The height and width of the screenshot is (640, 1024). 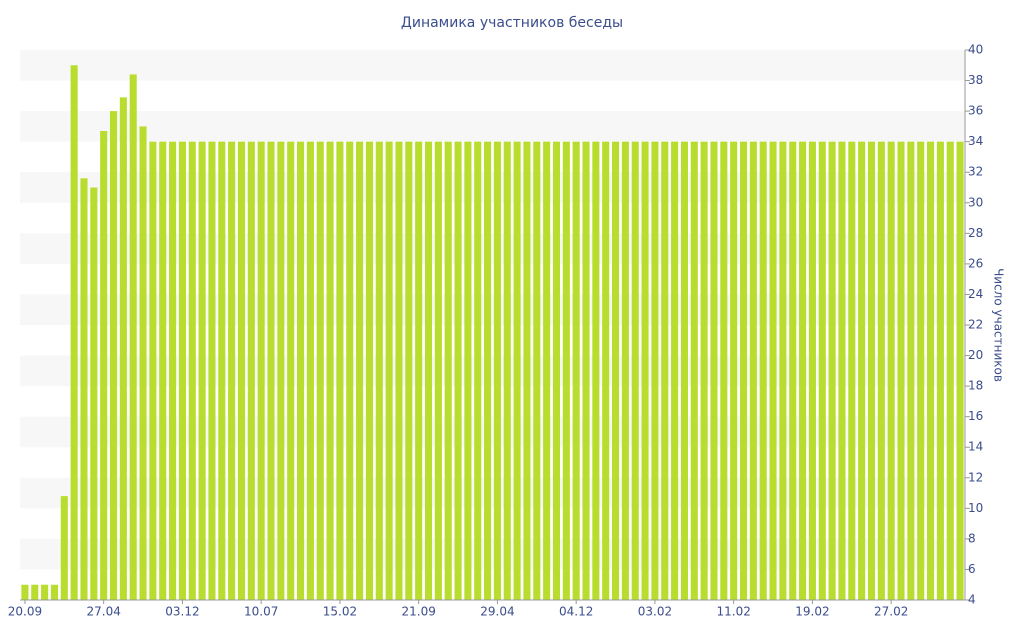 I want to click on y-tick-label: 22, so click(x=975, y=325).